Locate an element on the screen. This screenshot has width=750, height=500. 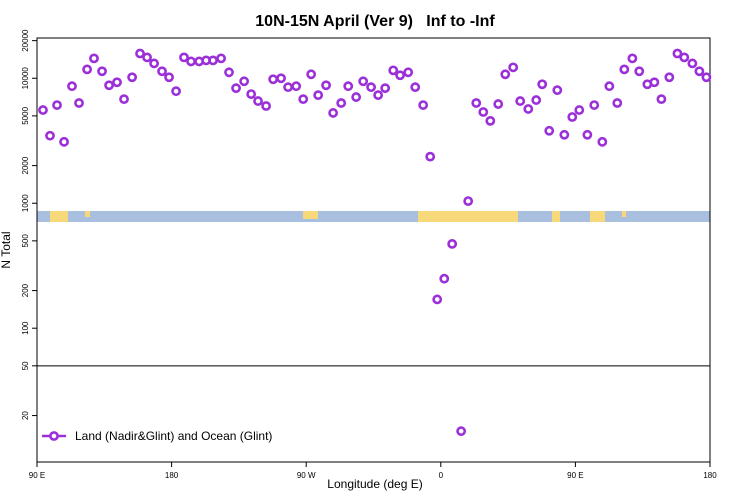
y-axis-label: N Total is located at coordinates (6, 249).